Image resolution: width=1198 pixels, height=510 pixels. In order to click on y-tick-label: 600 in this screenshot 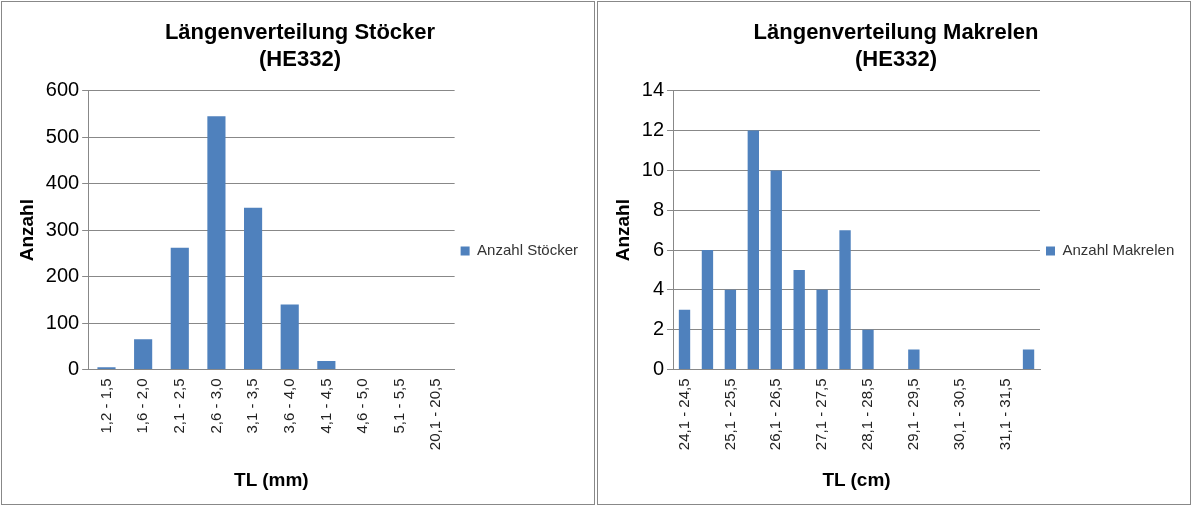, I will do `click(62, 89)`.